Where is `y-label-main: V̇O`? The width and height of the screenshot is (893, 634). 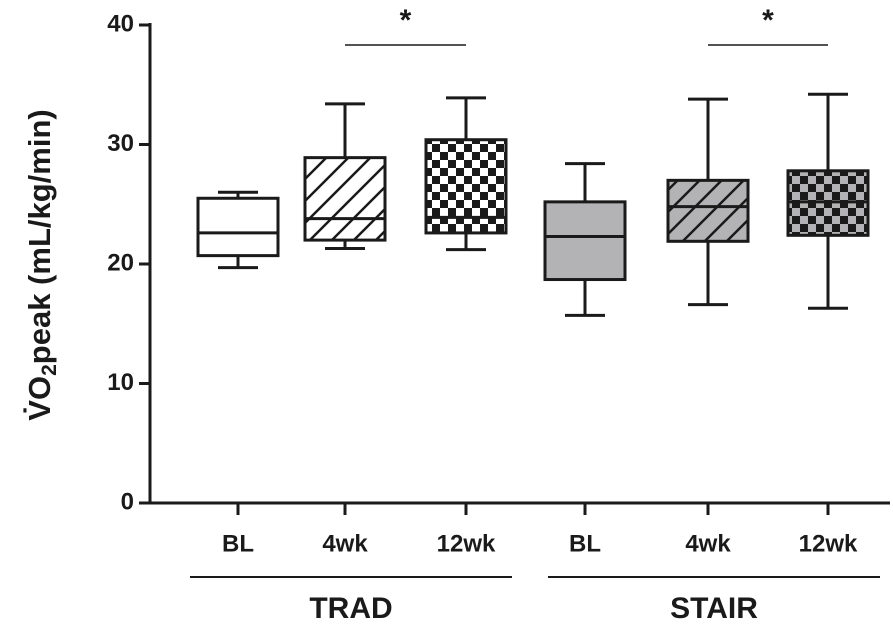 y-label-main: V̇O is located at coordinates (39, 398).